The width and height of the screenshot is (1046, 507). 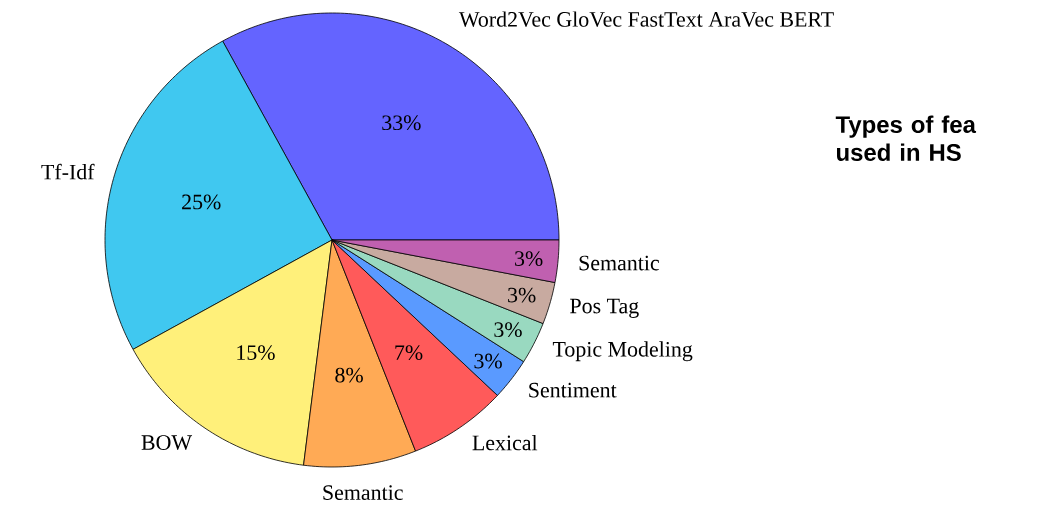 I want to click on data-label: 7%, so click(x=409, y=353).